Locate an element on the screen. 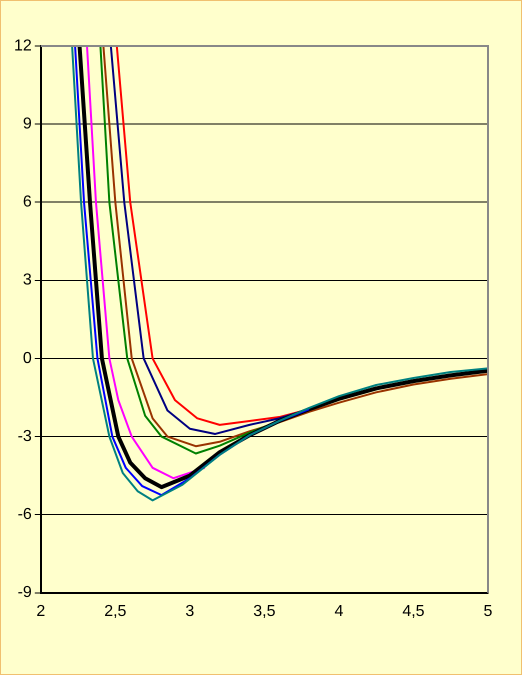 The image size is (522, 675). y-tick-label: 9 is located at coordinates (27, 124).